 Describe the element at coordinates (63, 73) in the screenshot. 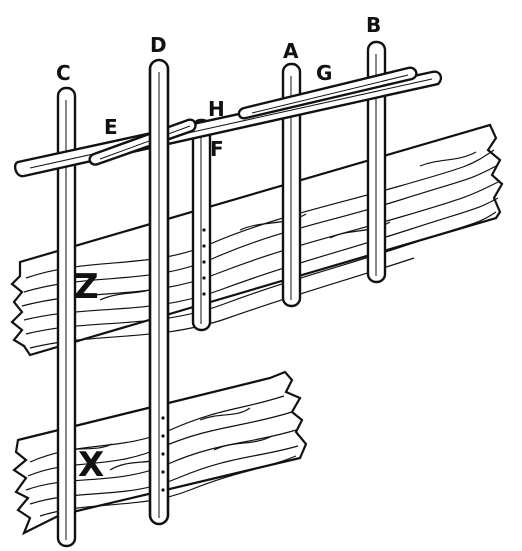

I see `label-c: C` at that location.